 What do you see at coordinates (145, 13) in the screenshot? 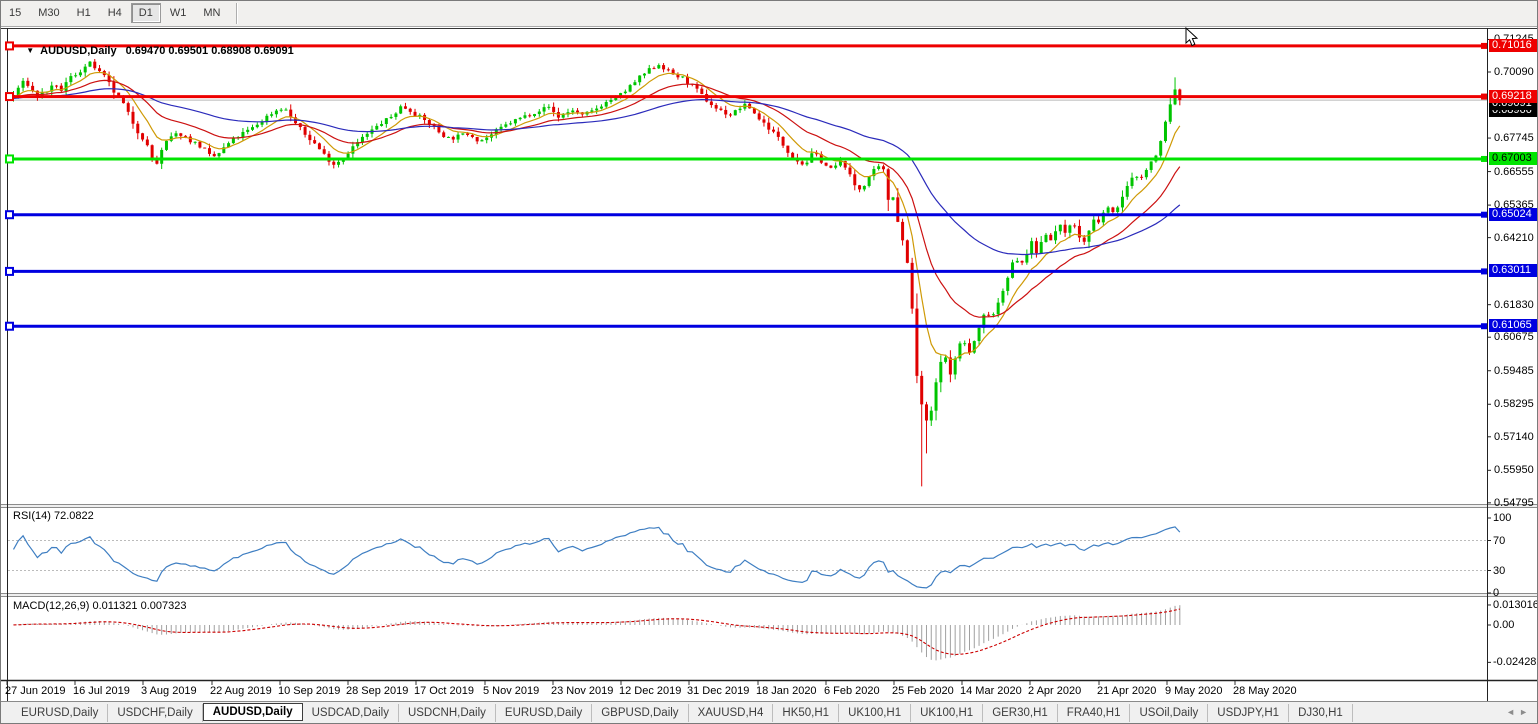
I see `timeframe-d1: D1` at bounding box center [145, 13].